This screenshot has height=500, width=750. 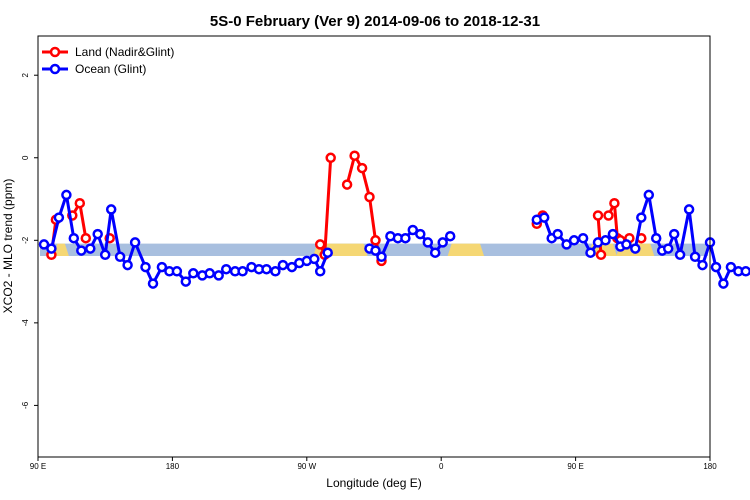 What do you see at coordinates (25, 74) in the screenshot?
I see `y-tick-label: 2` at bounding box center [25, 74].